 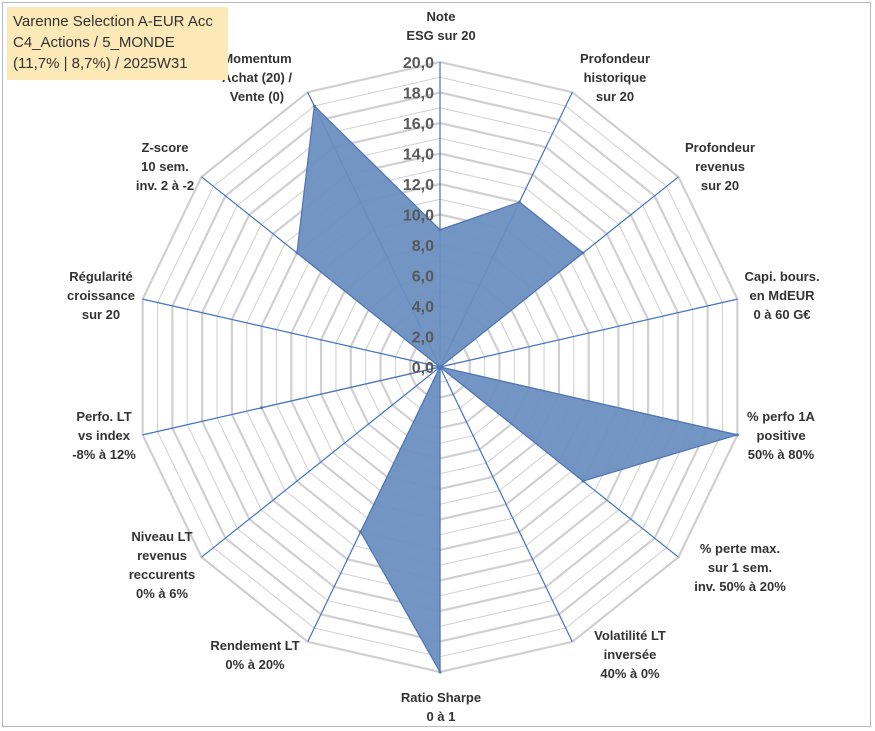 I want to click on tick-label: 10,0, so click(x=418, y=216).